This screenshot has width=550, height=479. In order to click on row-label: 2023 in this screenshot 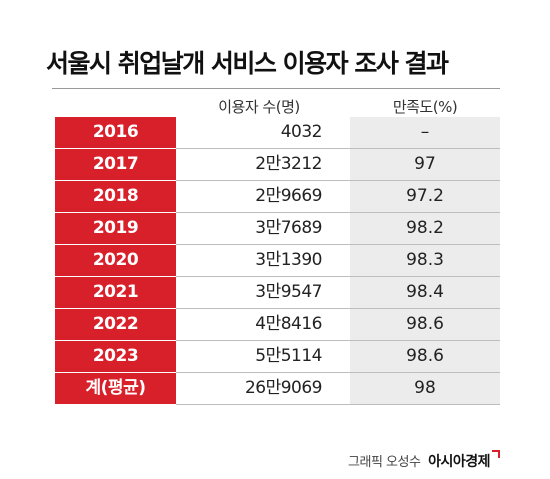, I will do `click(115, 357)`.